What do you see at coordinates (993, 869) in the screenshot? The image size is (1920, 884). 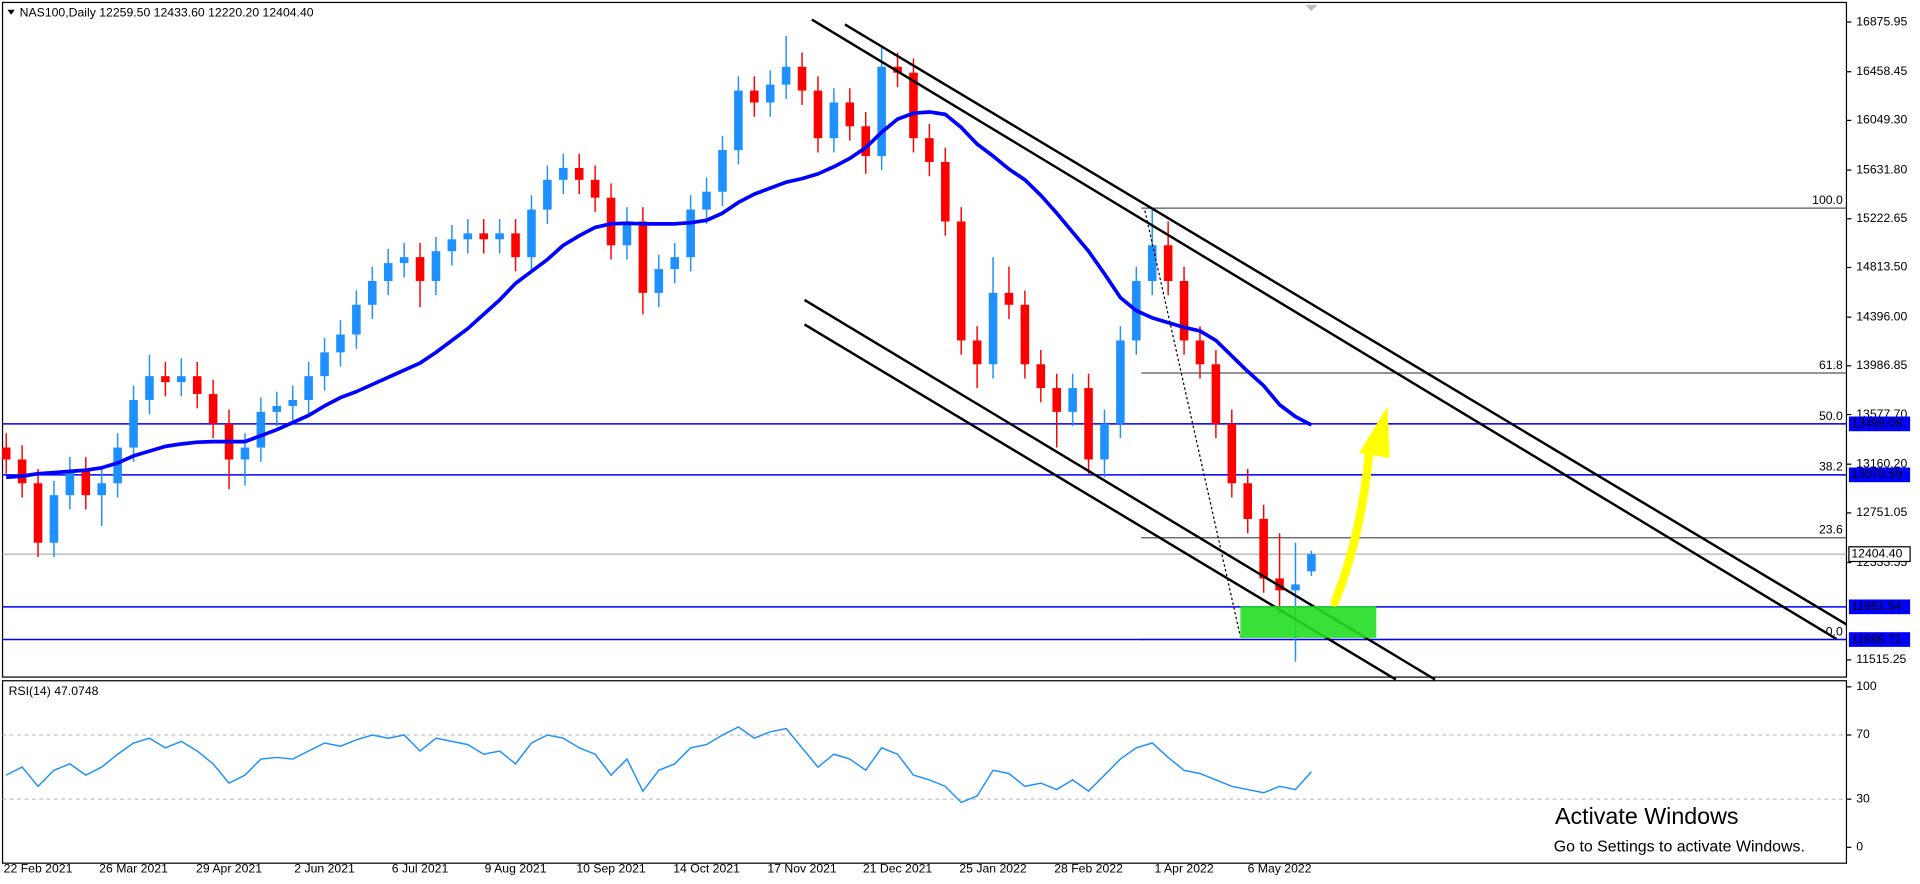 I see `x-tick-label: 25 Jan 2022` at bounding box center [993, 869].